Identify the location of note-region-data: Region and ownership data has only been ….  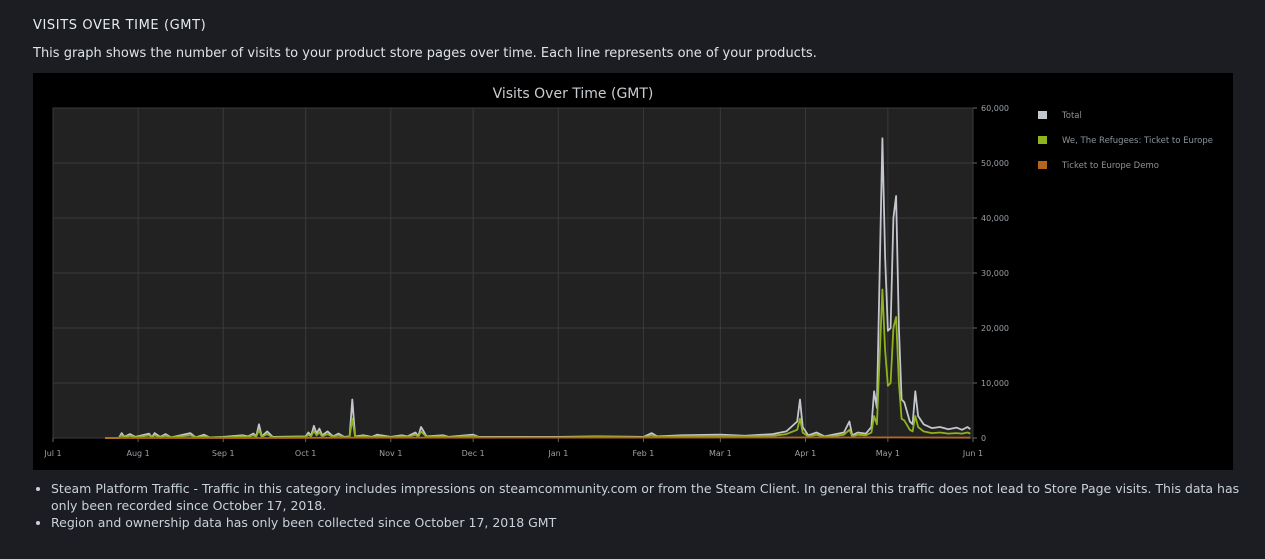
(651, 522).